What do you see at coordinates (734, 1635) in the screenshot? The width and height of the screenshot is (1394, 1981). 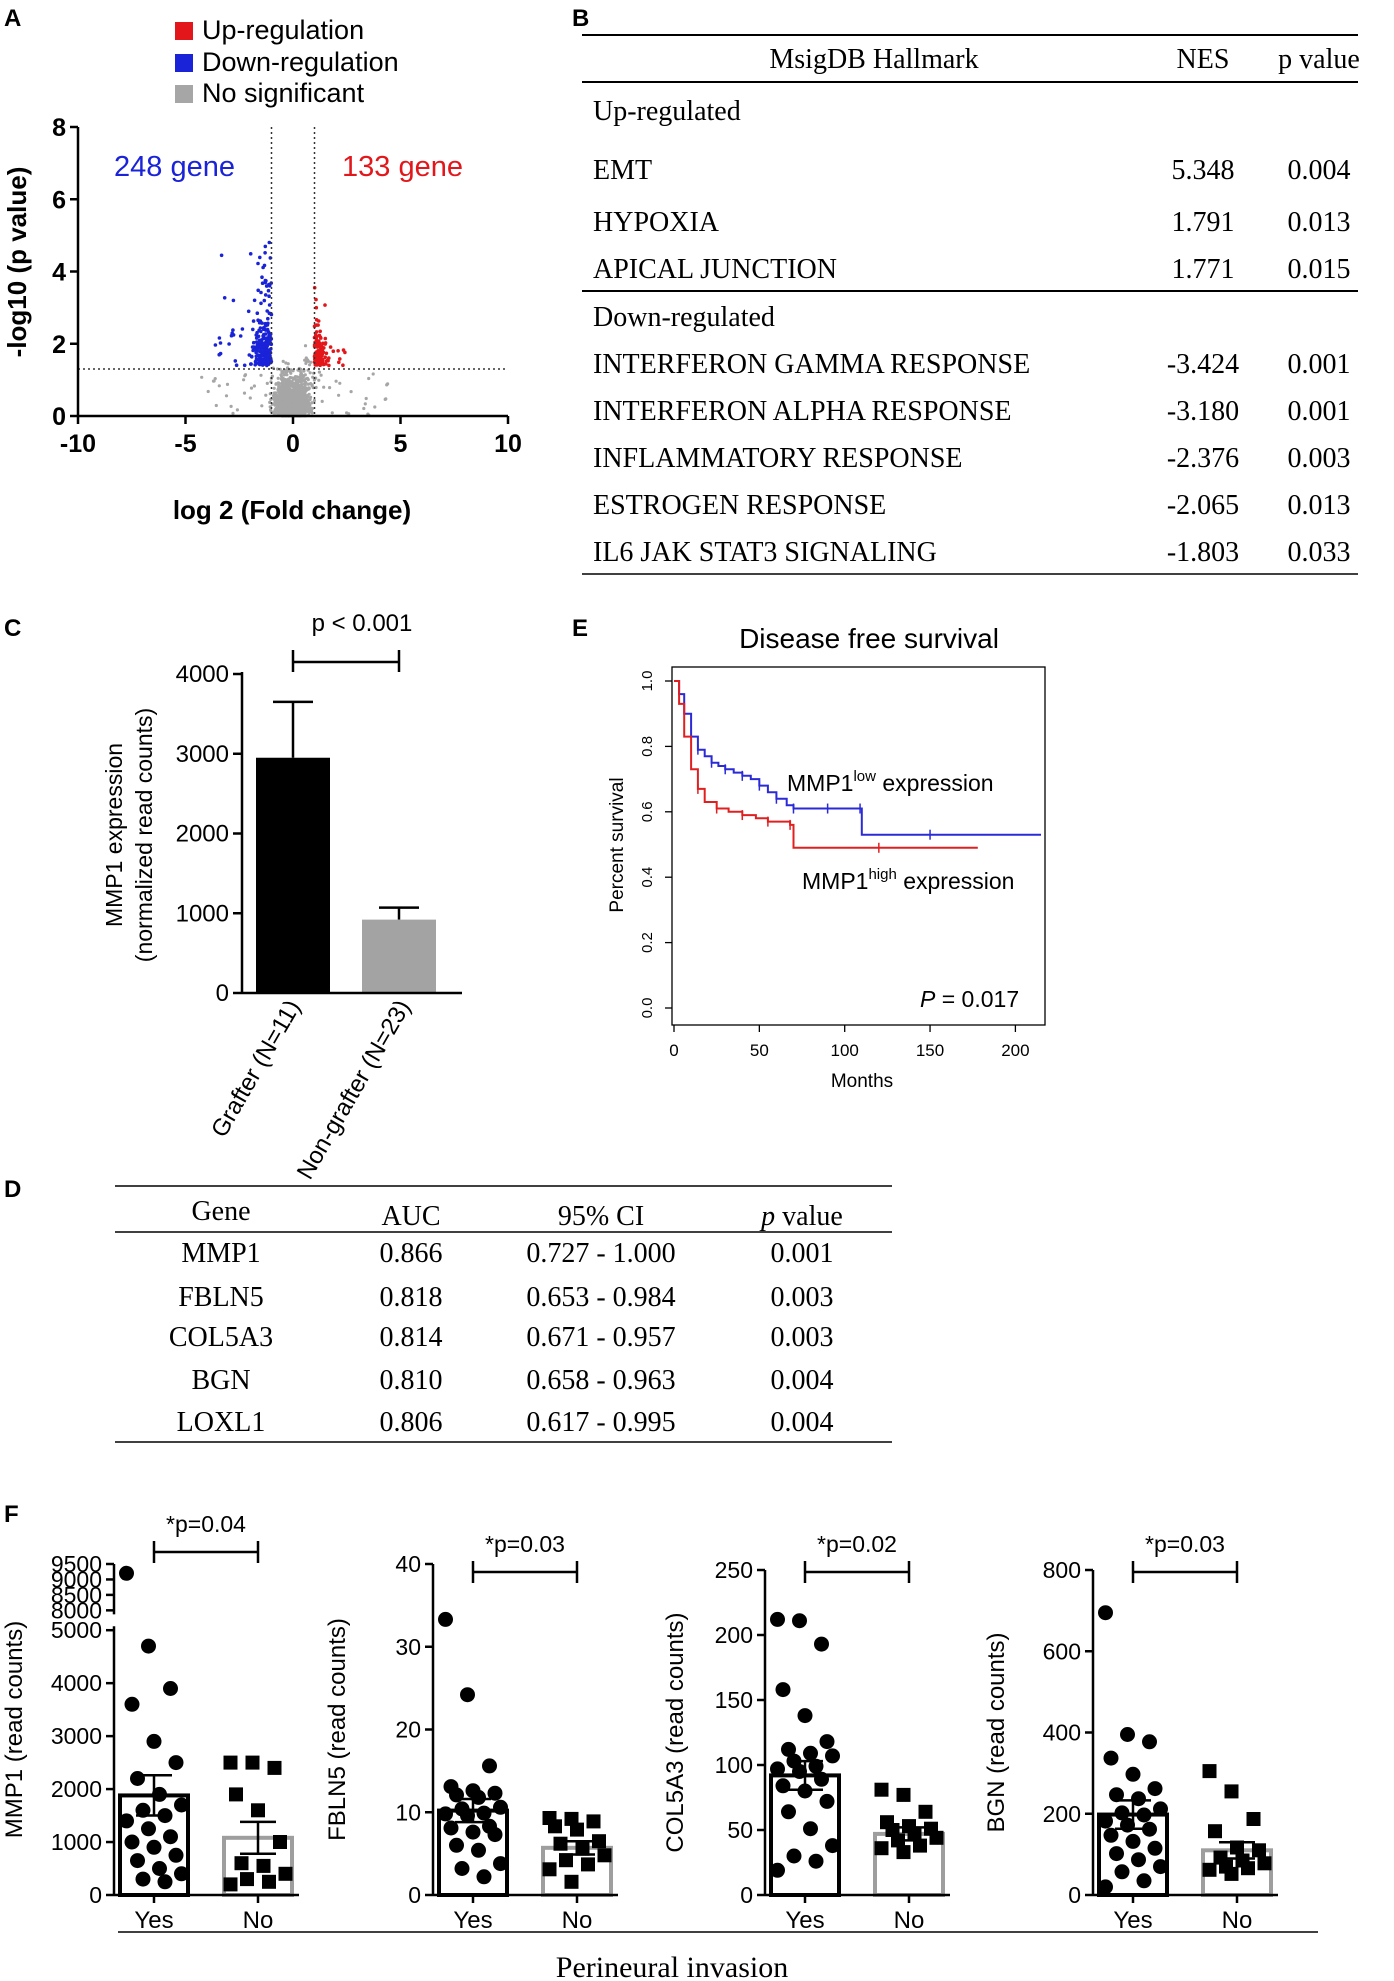 I see `dot-plot-y-tick-label: 200` at bounding box center [734, 1635].